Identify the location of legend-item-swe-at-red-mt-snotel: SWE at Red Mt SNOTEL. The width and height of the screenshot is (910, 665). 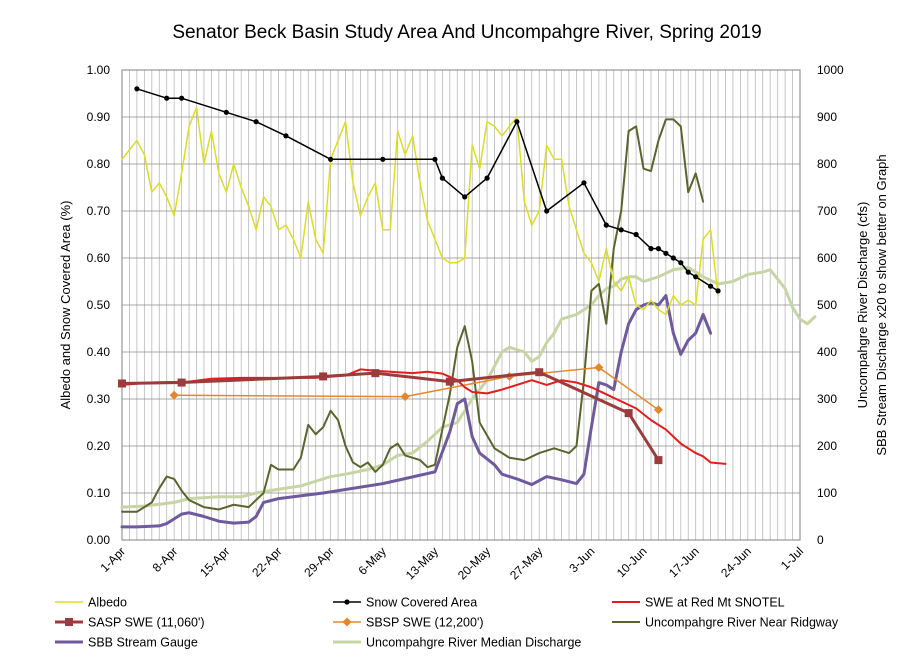
(698, 603).